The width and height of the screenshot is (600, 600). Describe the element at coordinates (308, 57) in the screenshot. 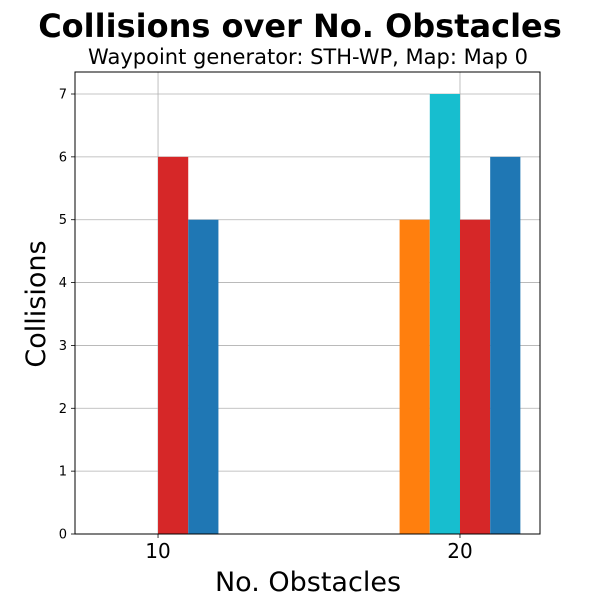

I see `chart-subtitle: Waypoint generator: STH-WP, Map: Map 0` at that location.